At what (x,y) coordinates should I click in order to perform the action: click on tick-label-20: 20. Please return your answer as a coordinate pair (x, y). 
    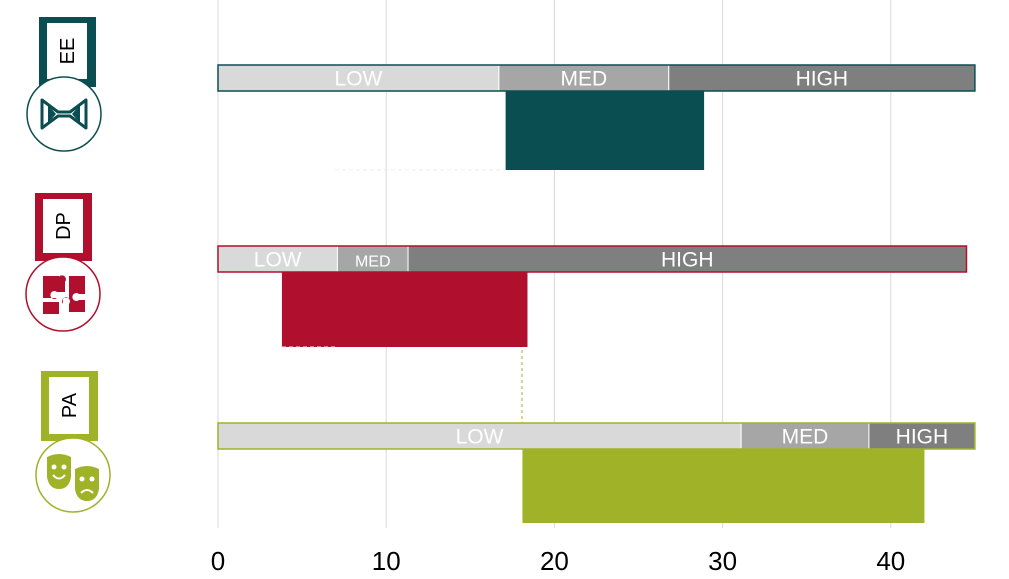
    Looking at the image, I should click on (554, 561).